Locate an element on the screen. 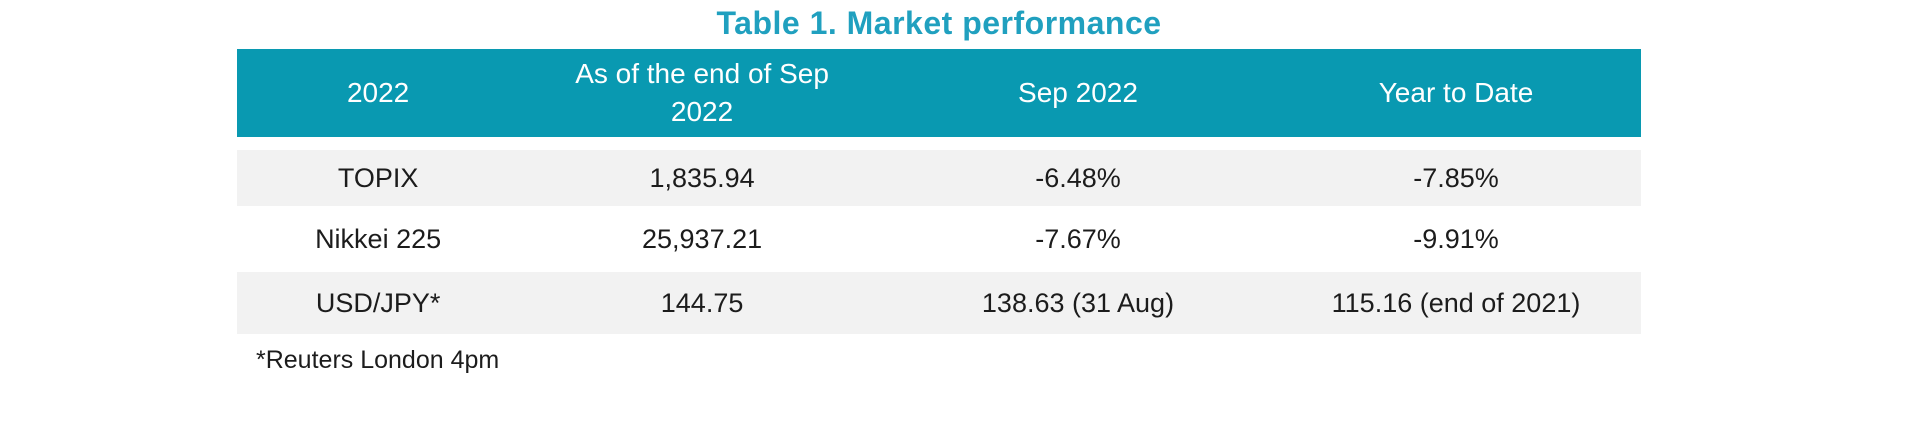 The image size is (1920, 428). row-label: USD/JPY* is located at coordinates (378, 302).